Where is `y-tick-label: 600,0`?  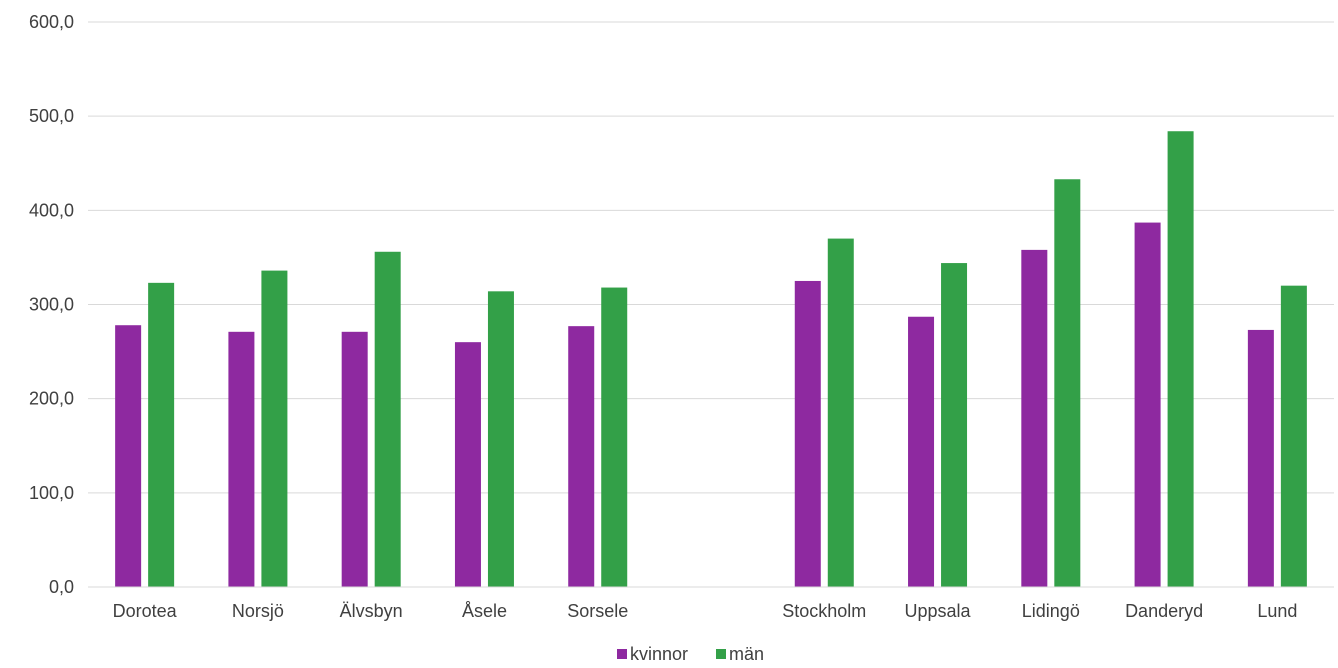
y-tick-label: 600,0 is located at coordinates (51, 22).